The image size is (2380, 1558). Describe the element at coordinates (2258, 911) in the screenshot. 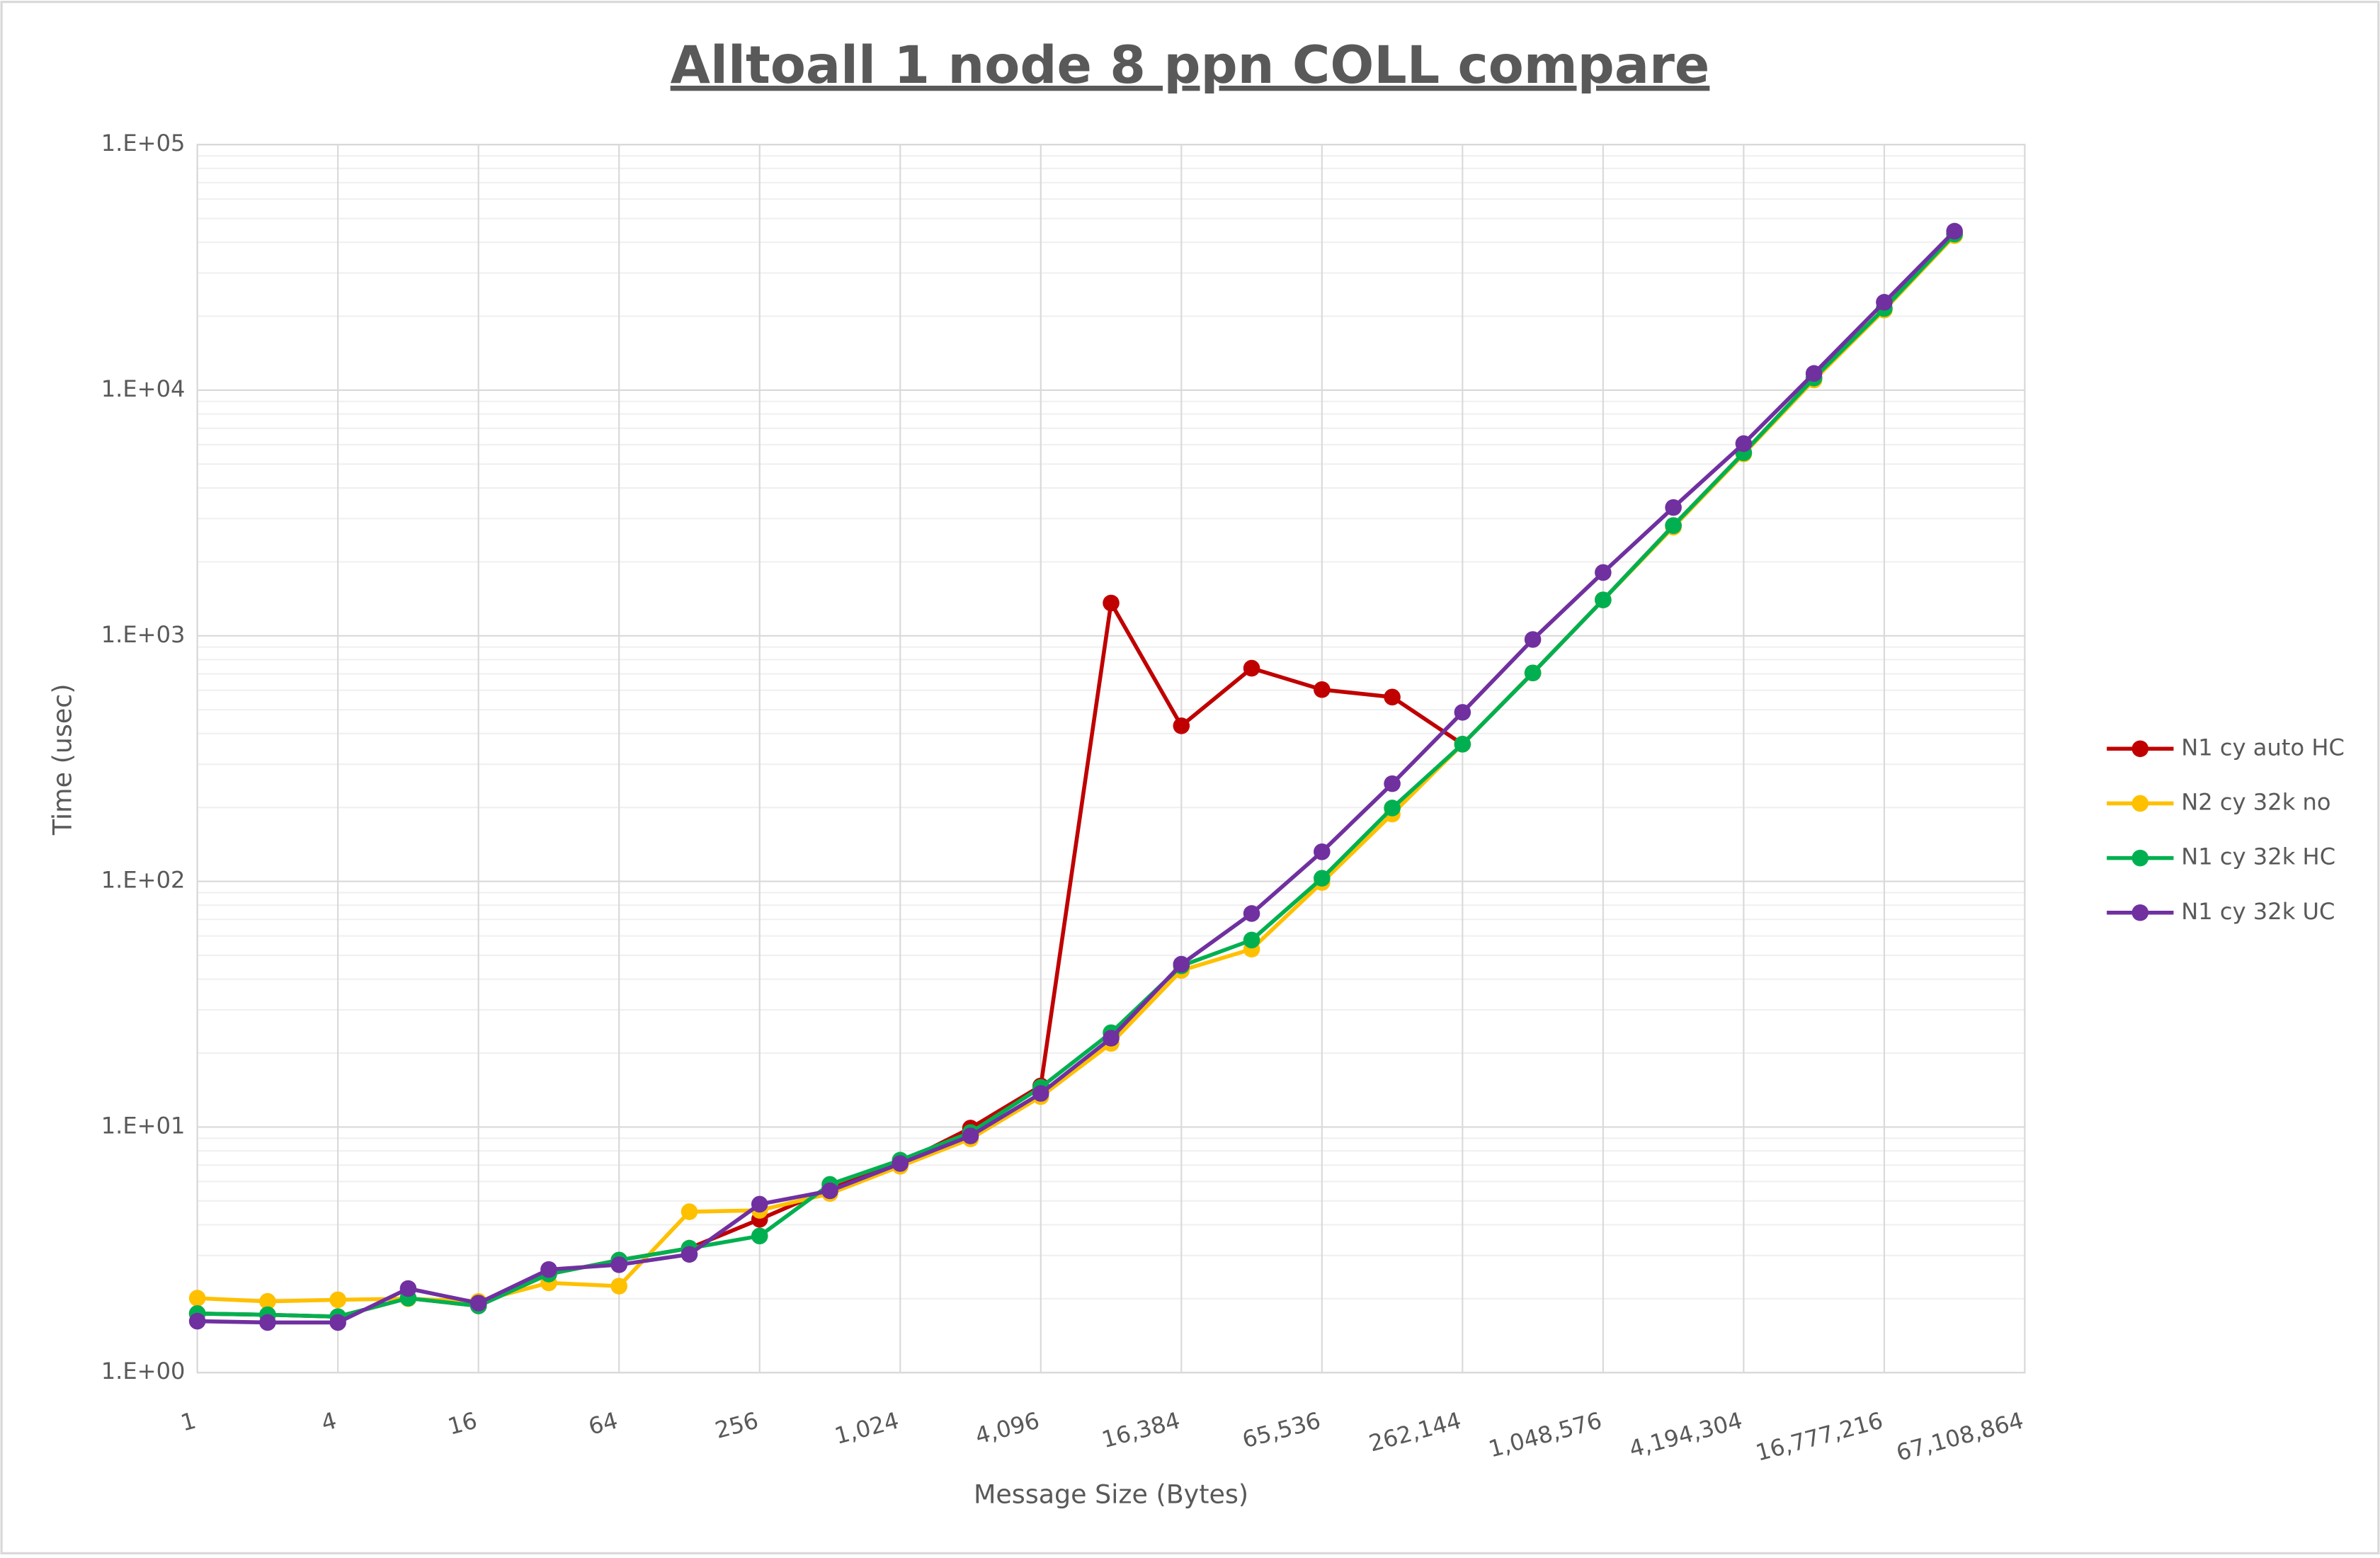

I see `legend-label: N1 cy 32k UC` at that location.